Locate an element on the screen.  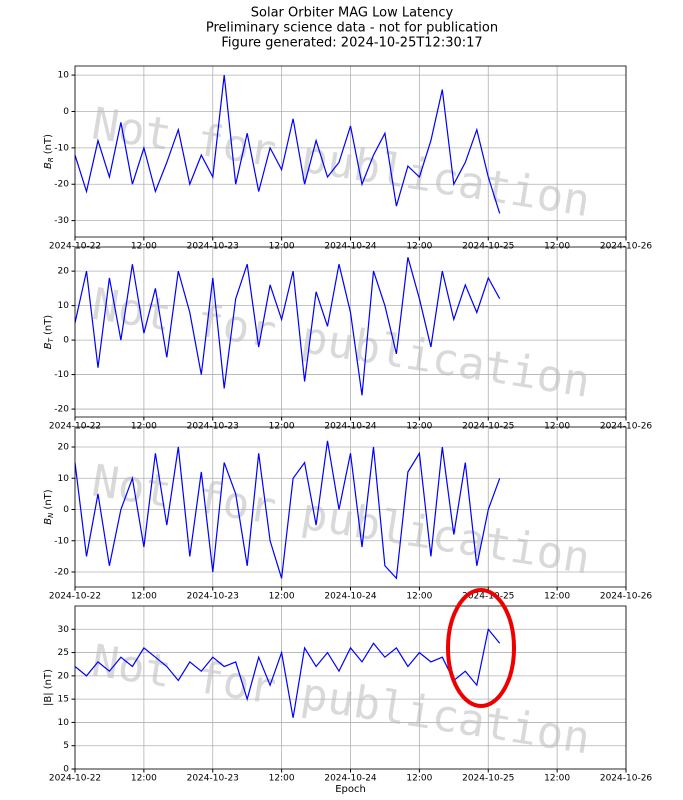
title-line: Figure generated: 2024-10-25T12:30:17 is located at coordinates (351, 43).